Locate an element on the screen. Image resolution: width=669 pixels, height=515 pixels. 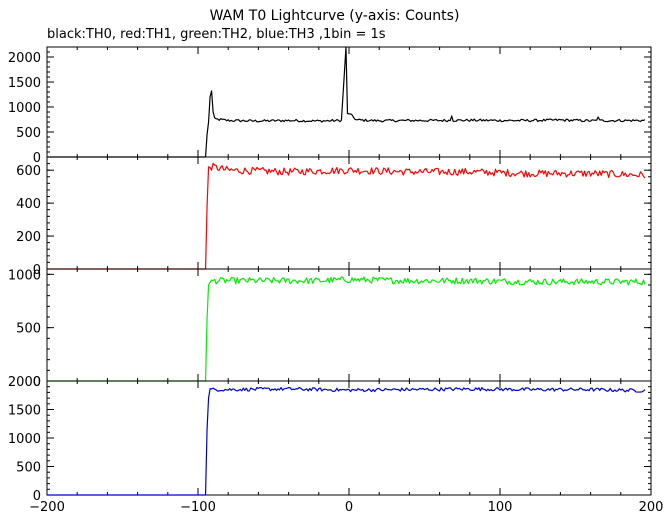
x-tick-label: −200 is located at coordinates (47, 507).